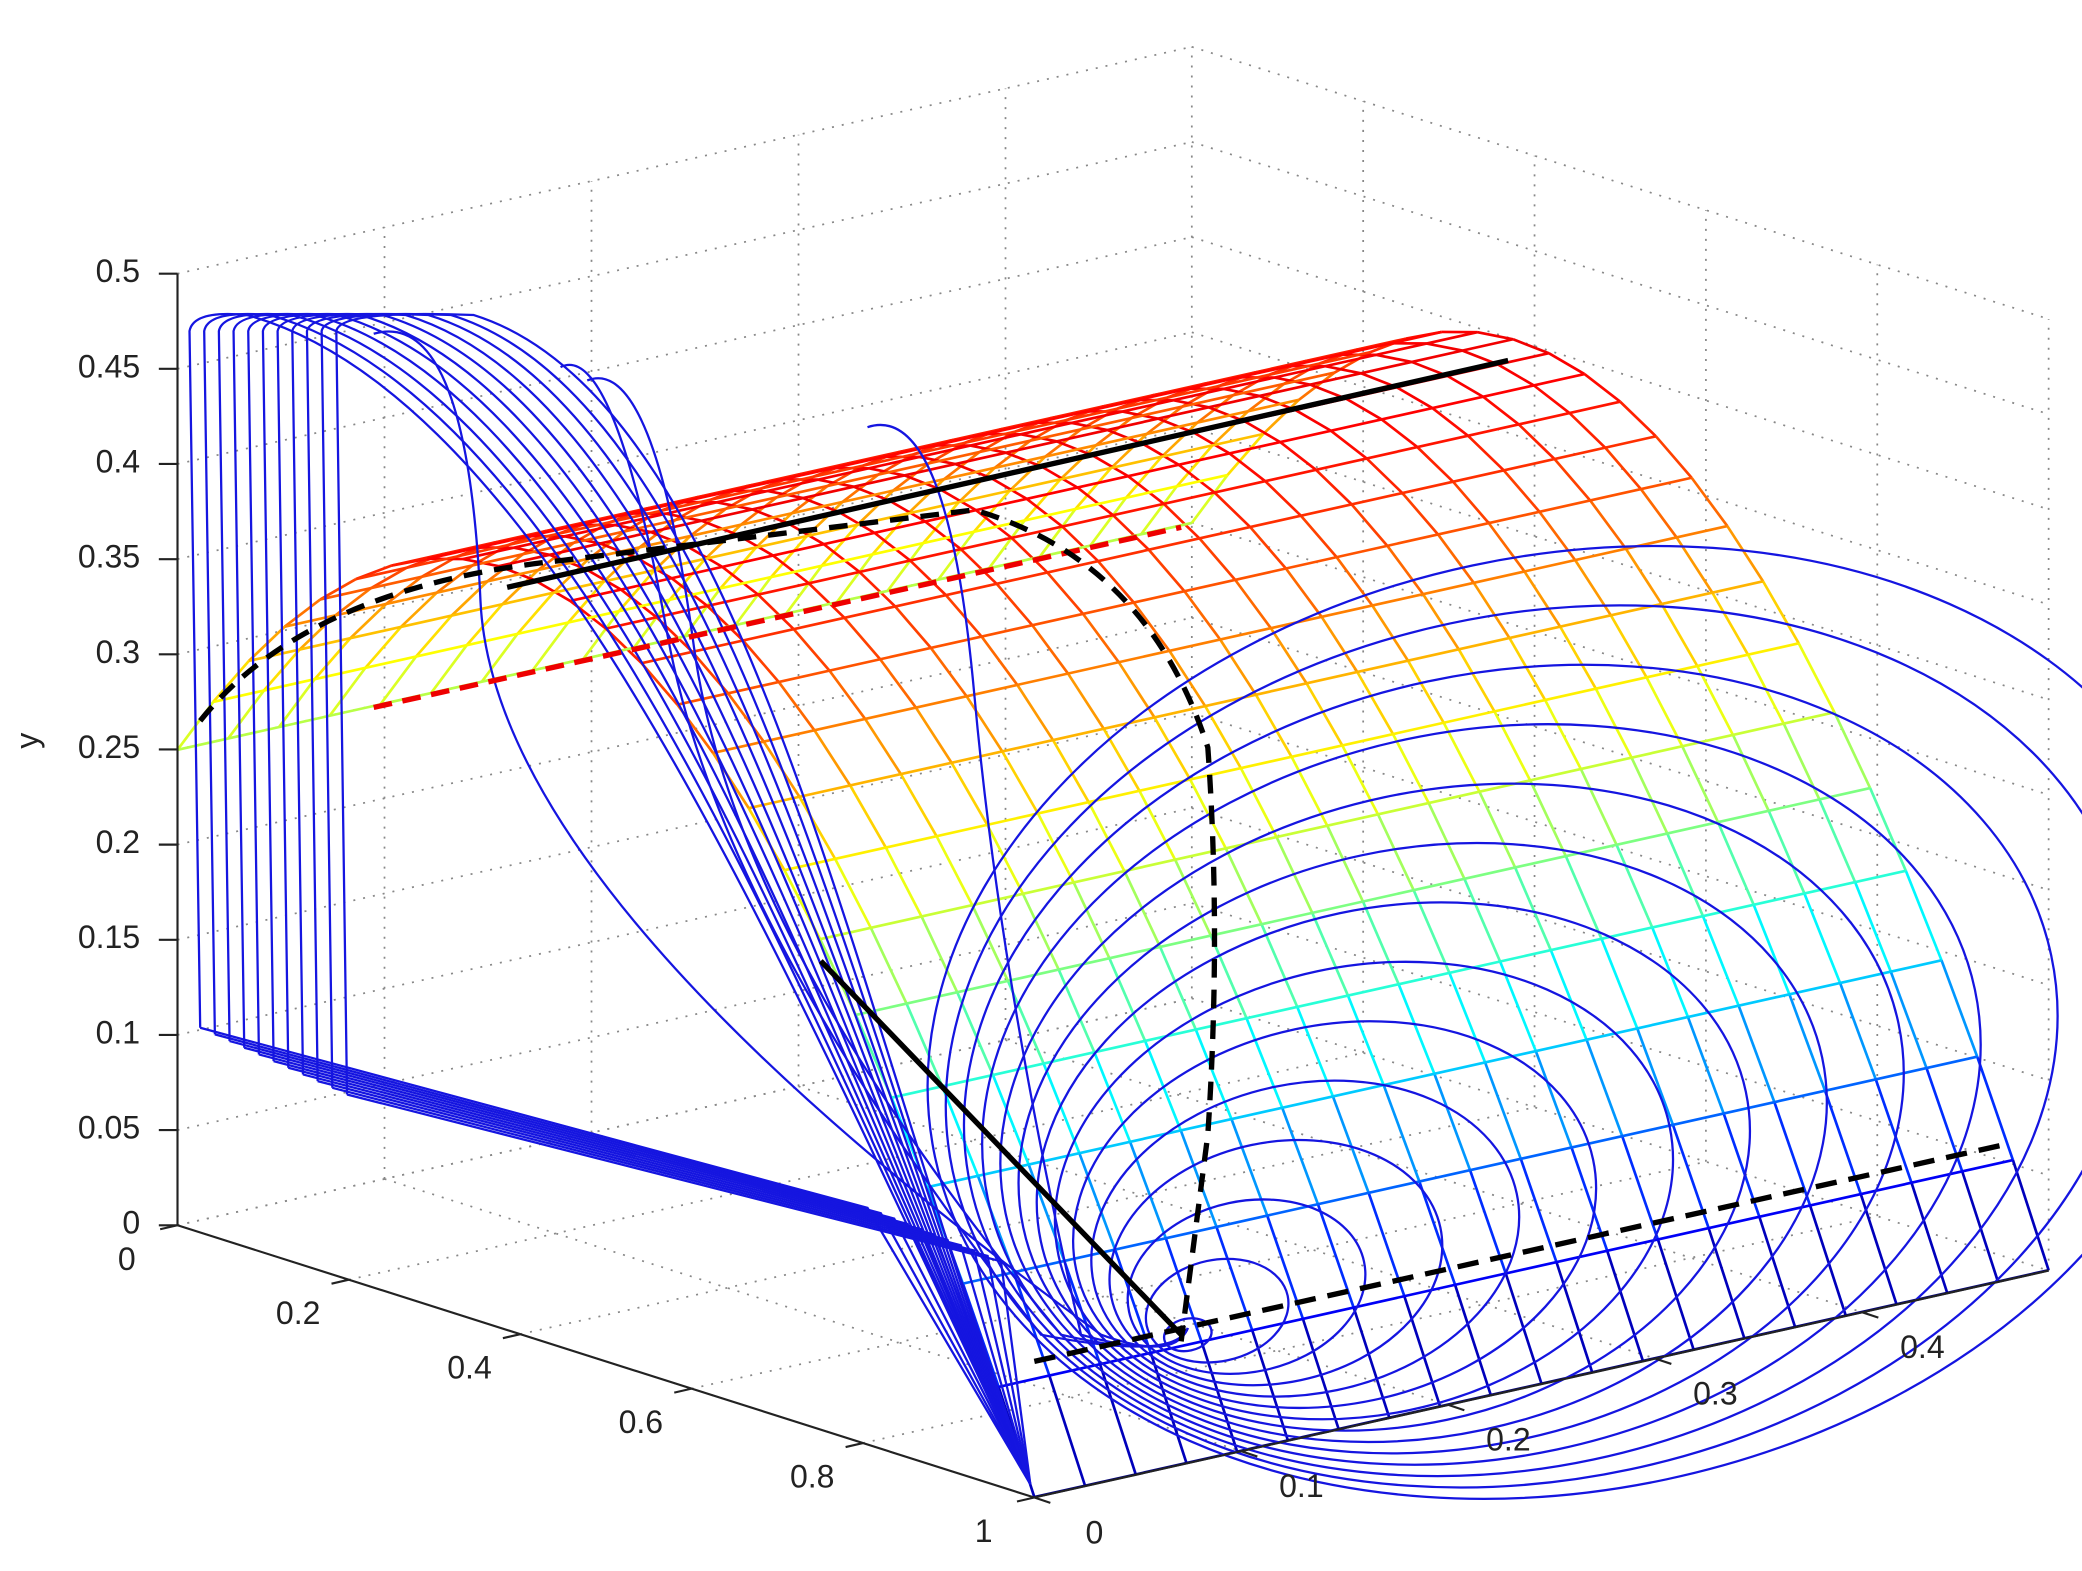 This screenshot has width=2082, height=1571. Describe the element at coordinates (1217, 1310) in the screenshot. I see `trajectory` at that location.